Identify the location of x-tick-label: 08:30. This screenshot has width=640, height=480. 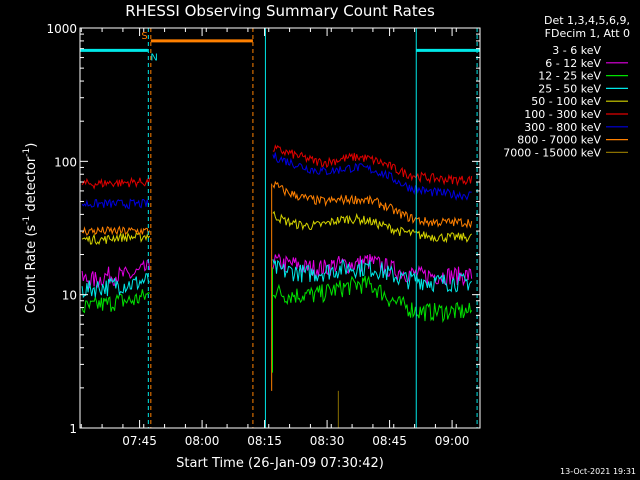
(327, 441).